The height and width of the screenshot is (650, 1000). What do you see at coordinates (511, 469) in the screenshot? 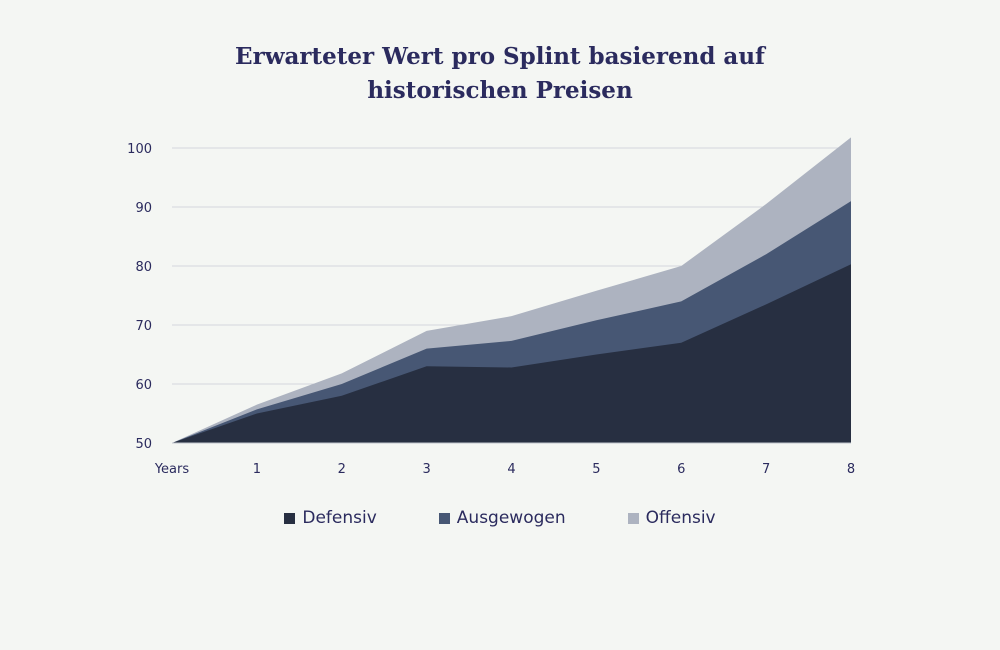
I see `x-tick-label-4: 4` at bounding box center [511, 469].